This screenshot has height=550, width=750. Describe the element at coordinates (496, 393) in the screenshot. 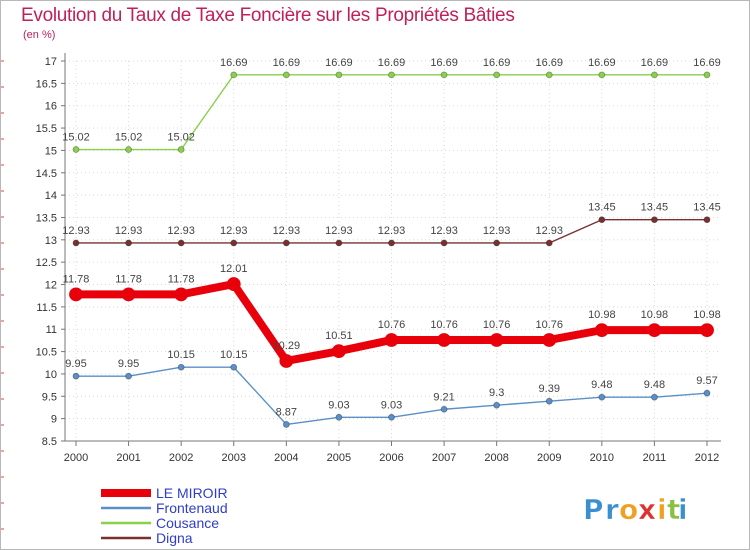

I see `data-label-frontenaud: 9.3` at that location.